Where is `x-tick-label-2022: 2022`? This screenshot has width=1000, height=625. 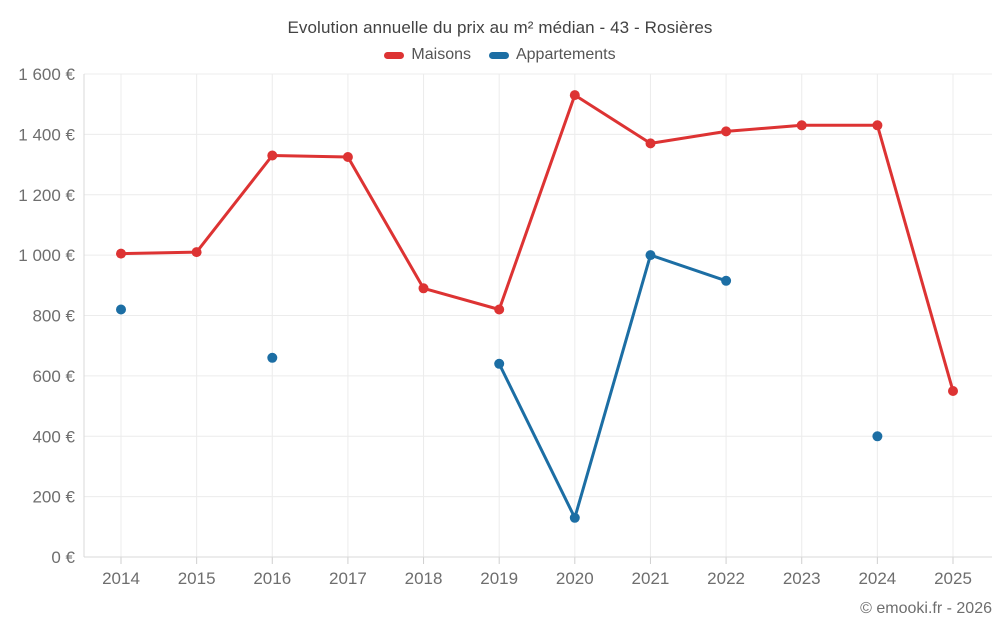
x-tick-label-2022: 2022 is located at coordinates (726, 578).